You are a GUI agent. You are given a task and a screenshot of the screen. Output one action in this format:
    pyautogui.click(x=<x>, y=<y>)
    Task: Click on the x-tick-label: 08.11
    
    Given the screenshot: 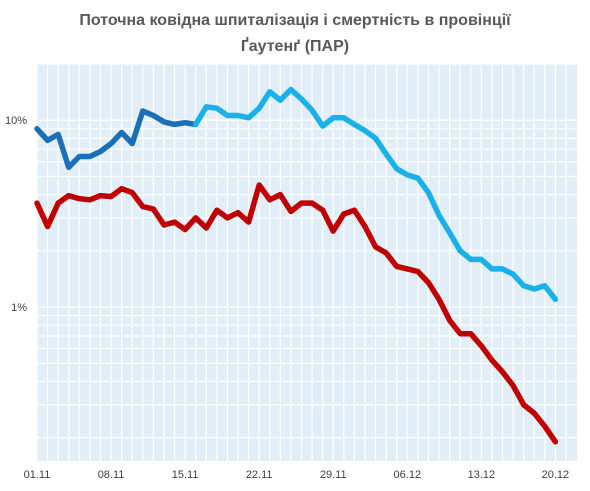 What is the action you would take?
    pyautogui.click(x=111, y=475)
    